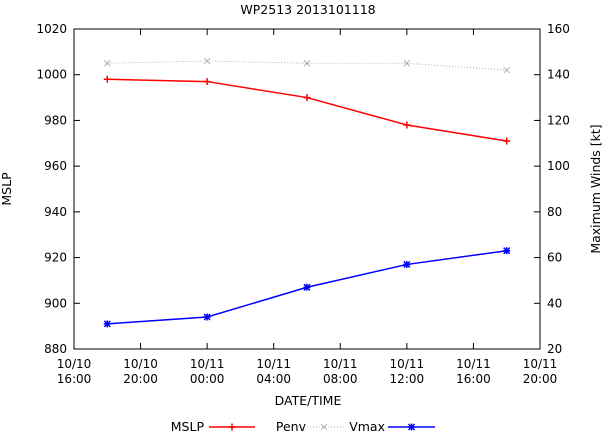  What do you see at coordinates (74, 371) in the screenshot?
I see `x-tick-label: 10/10 16:00` at bounding box center [74, 371].